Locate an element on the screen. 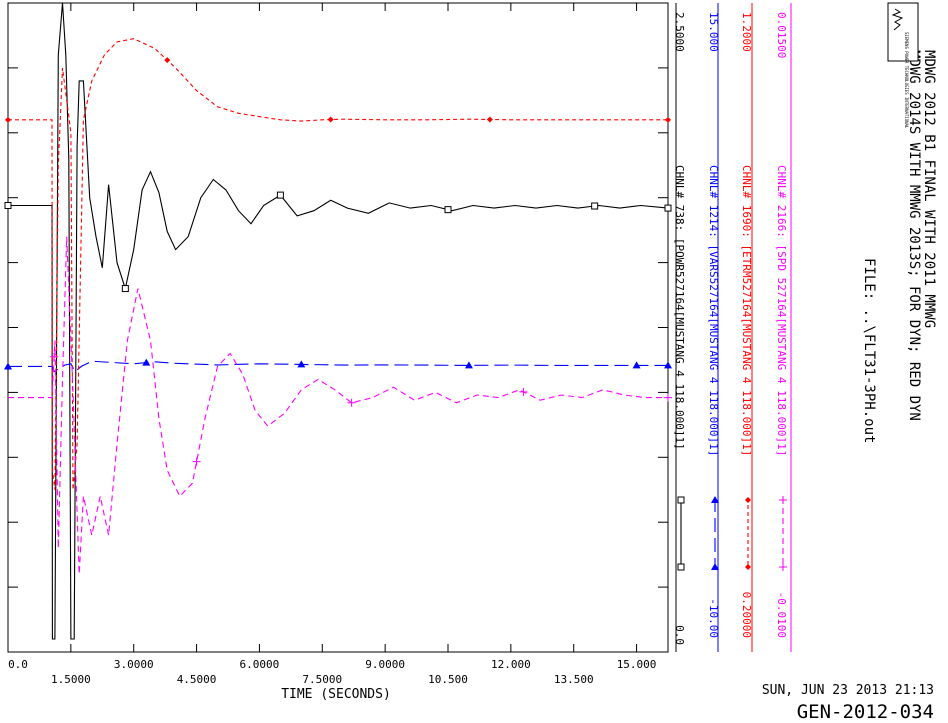 Image resolution: width=948 pixels, height=723 pixels. x-tick-label: 1.5000 is located at coordinates (71, 679).